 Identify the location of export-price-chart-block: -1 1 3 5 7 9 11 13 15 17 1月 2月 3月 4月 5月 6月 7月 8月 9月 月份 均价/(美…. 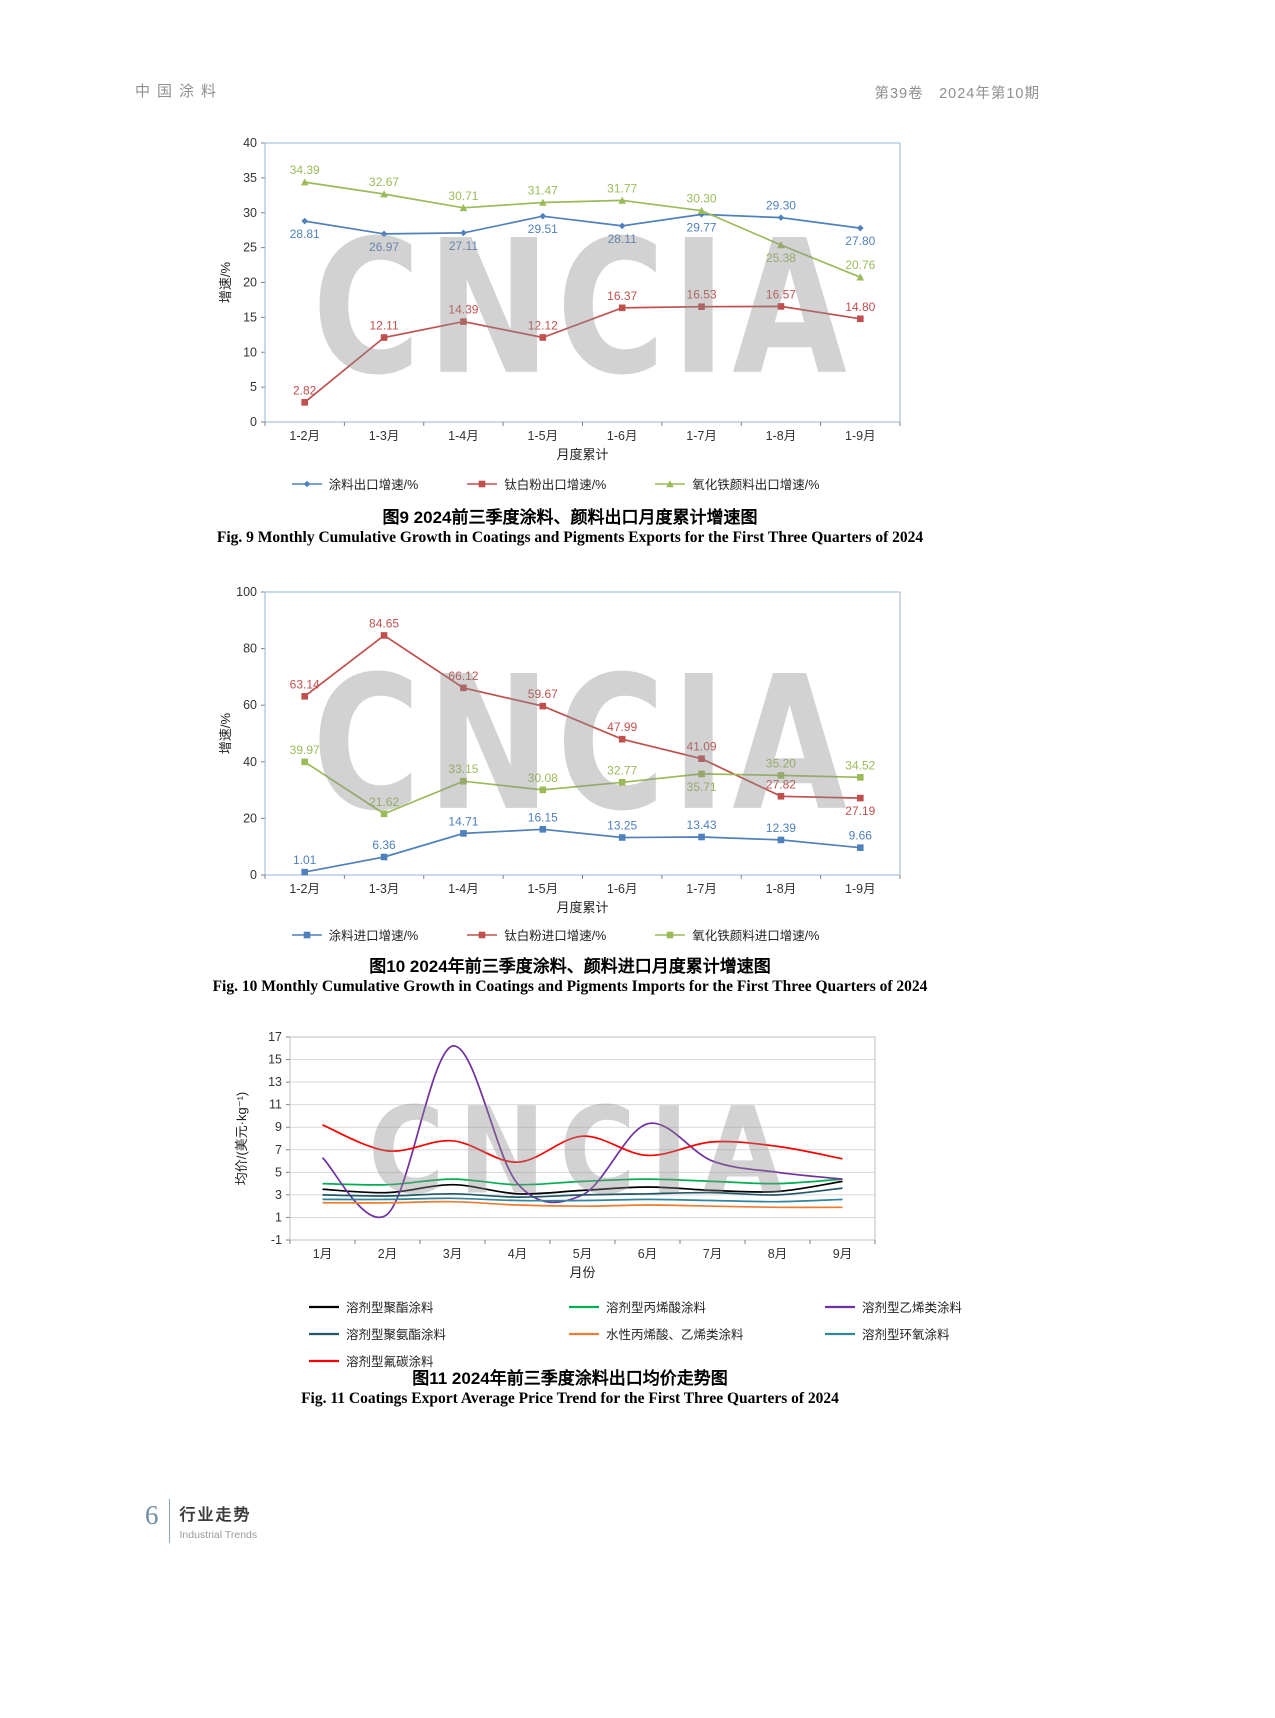
(596, 1200).